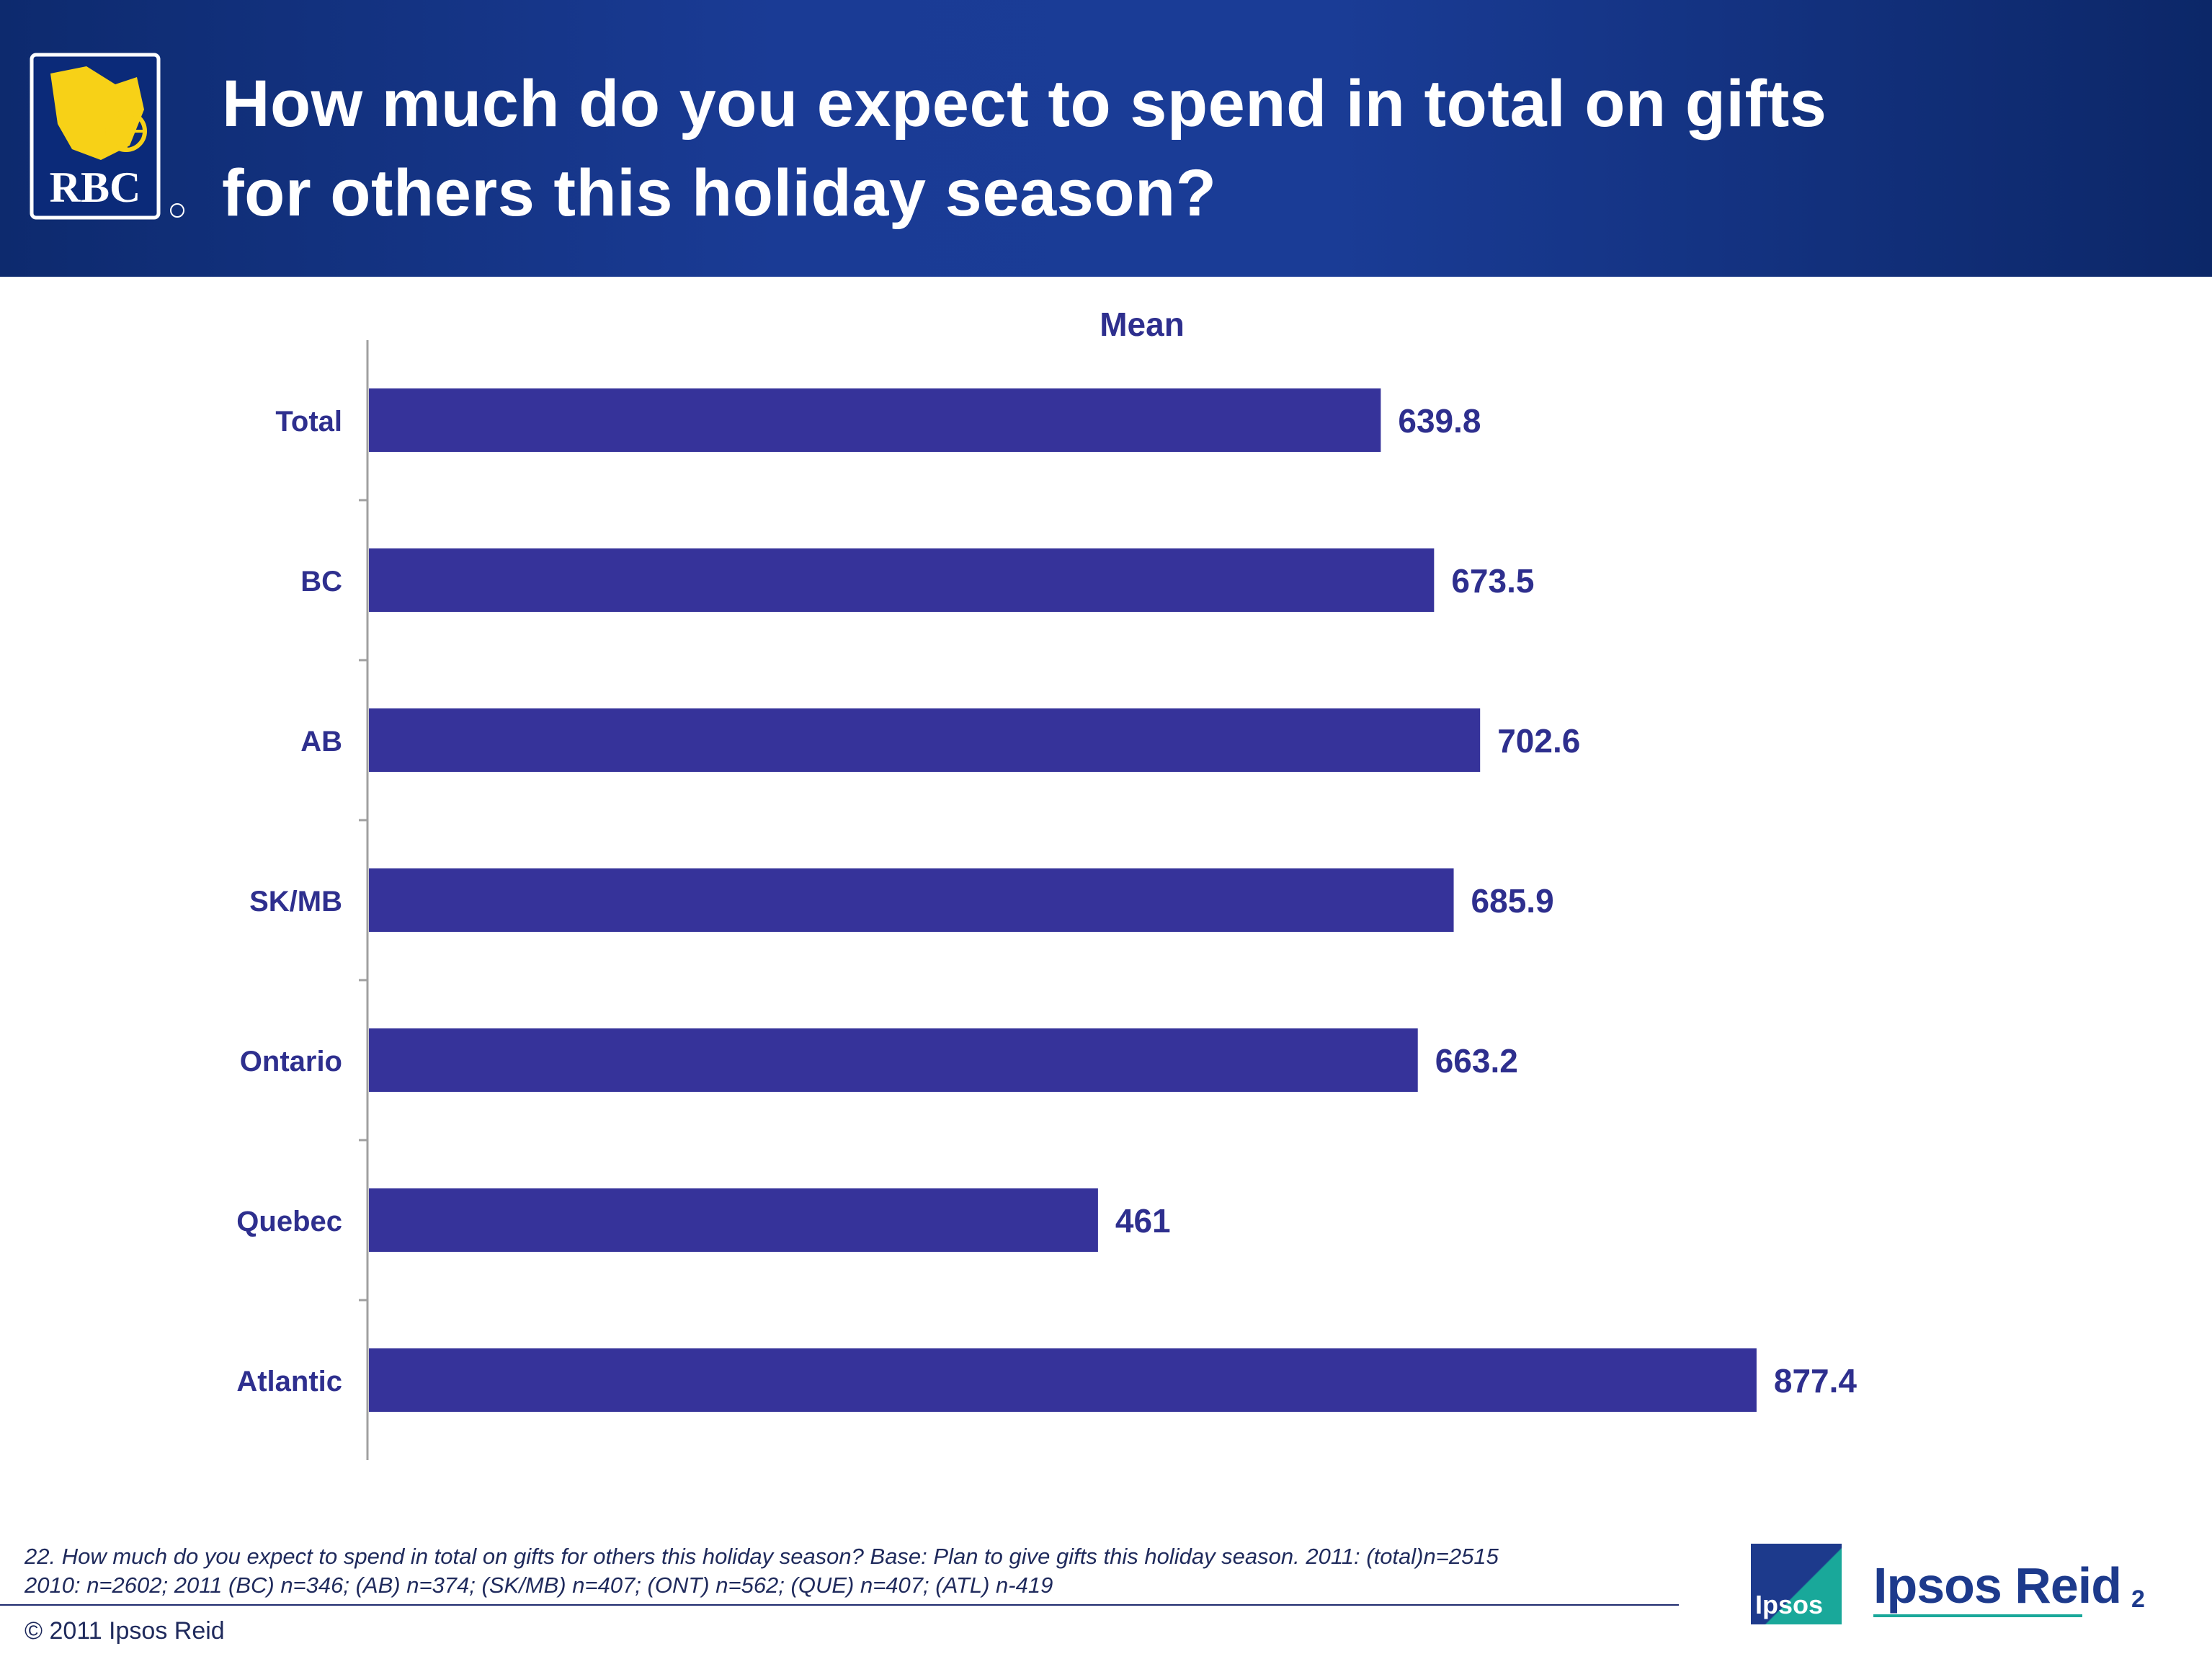  What do you see at coordinates (309, 421) in the screenshot?
I see `category-label: Total` at bounding box center [309, 421].